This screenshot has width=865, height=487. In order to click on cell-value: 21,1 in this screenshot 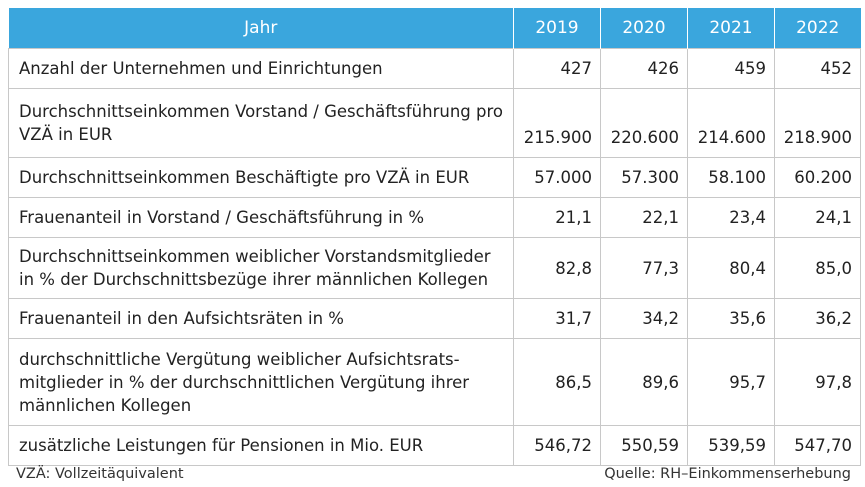, I will do `click(557, 217)`.